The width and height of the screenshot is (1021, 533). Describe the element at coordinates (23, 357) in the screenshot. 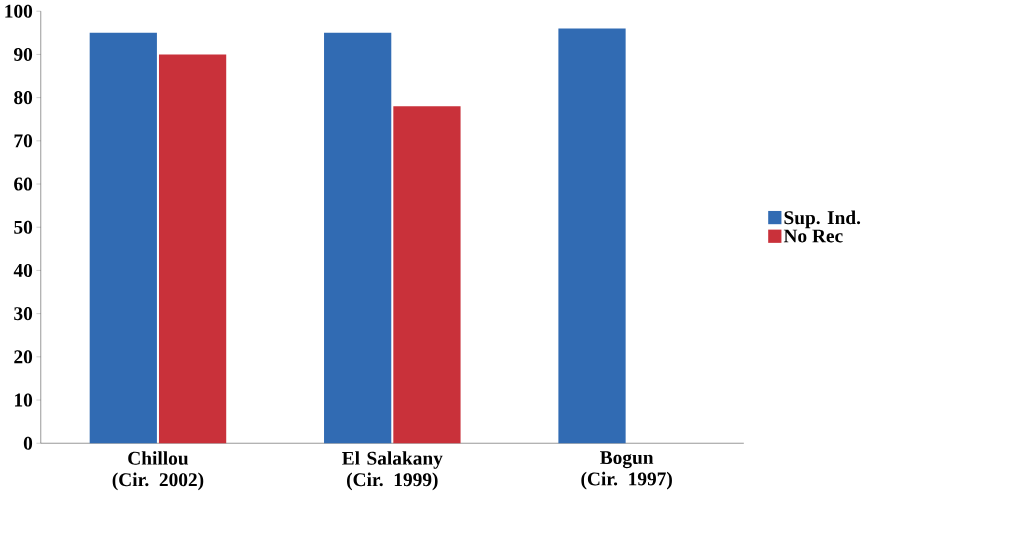

I see `y-tick-label: 20` at that location.